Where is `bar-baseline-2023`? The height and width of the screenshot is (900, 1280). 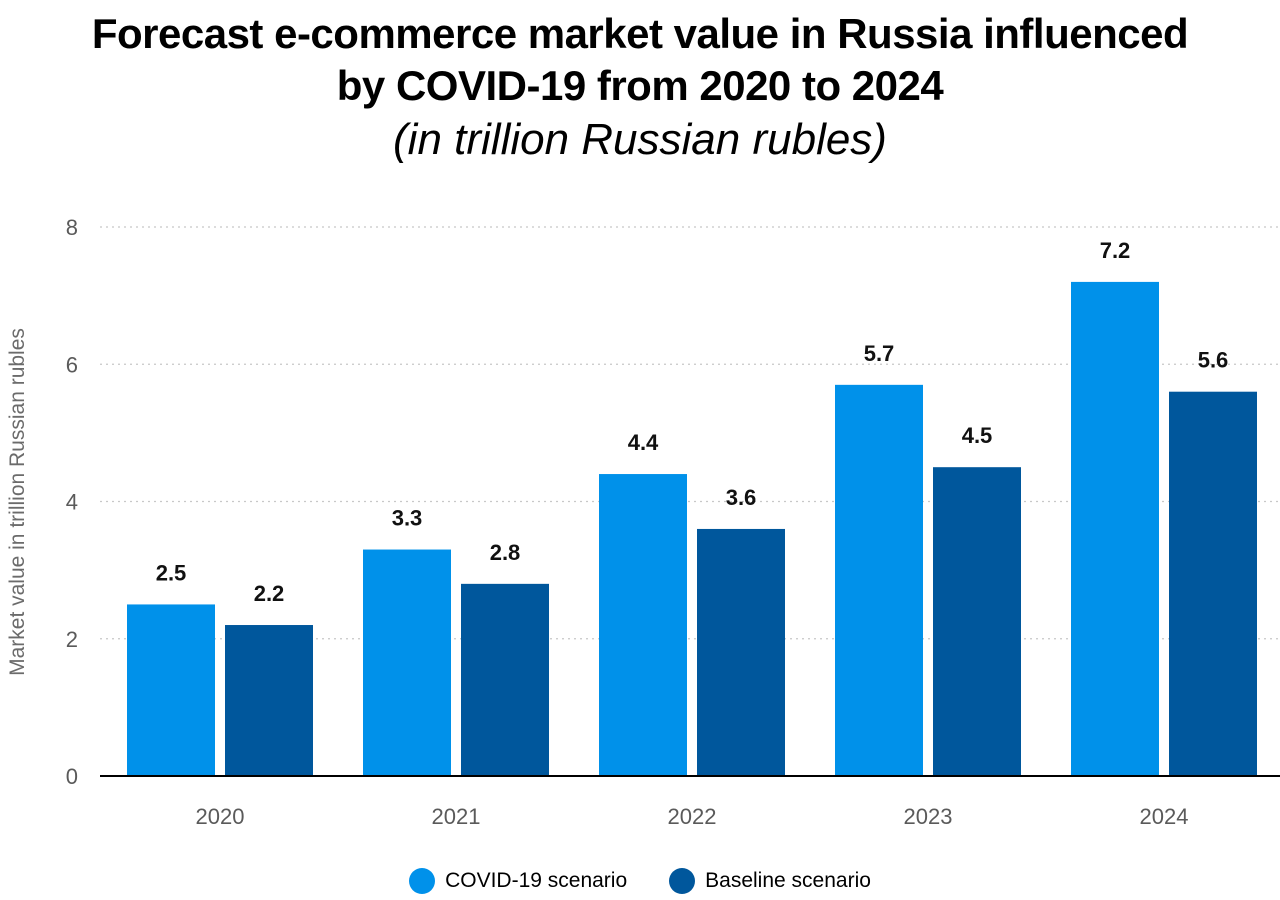 bar-baseline-2023 is located at coordinates (977, 621).